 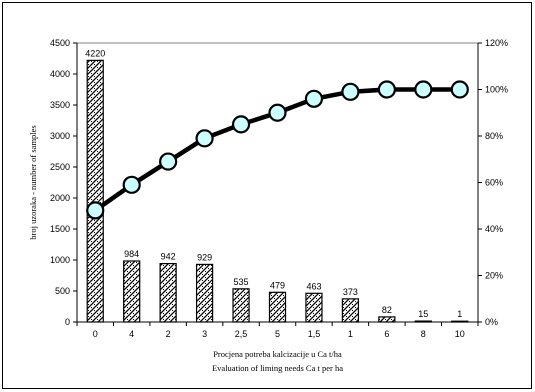 What do you see at coordinates (60, 74) in the screenshot?
I see `y-tick-label: 4000` at bounding box center [60, 74].